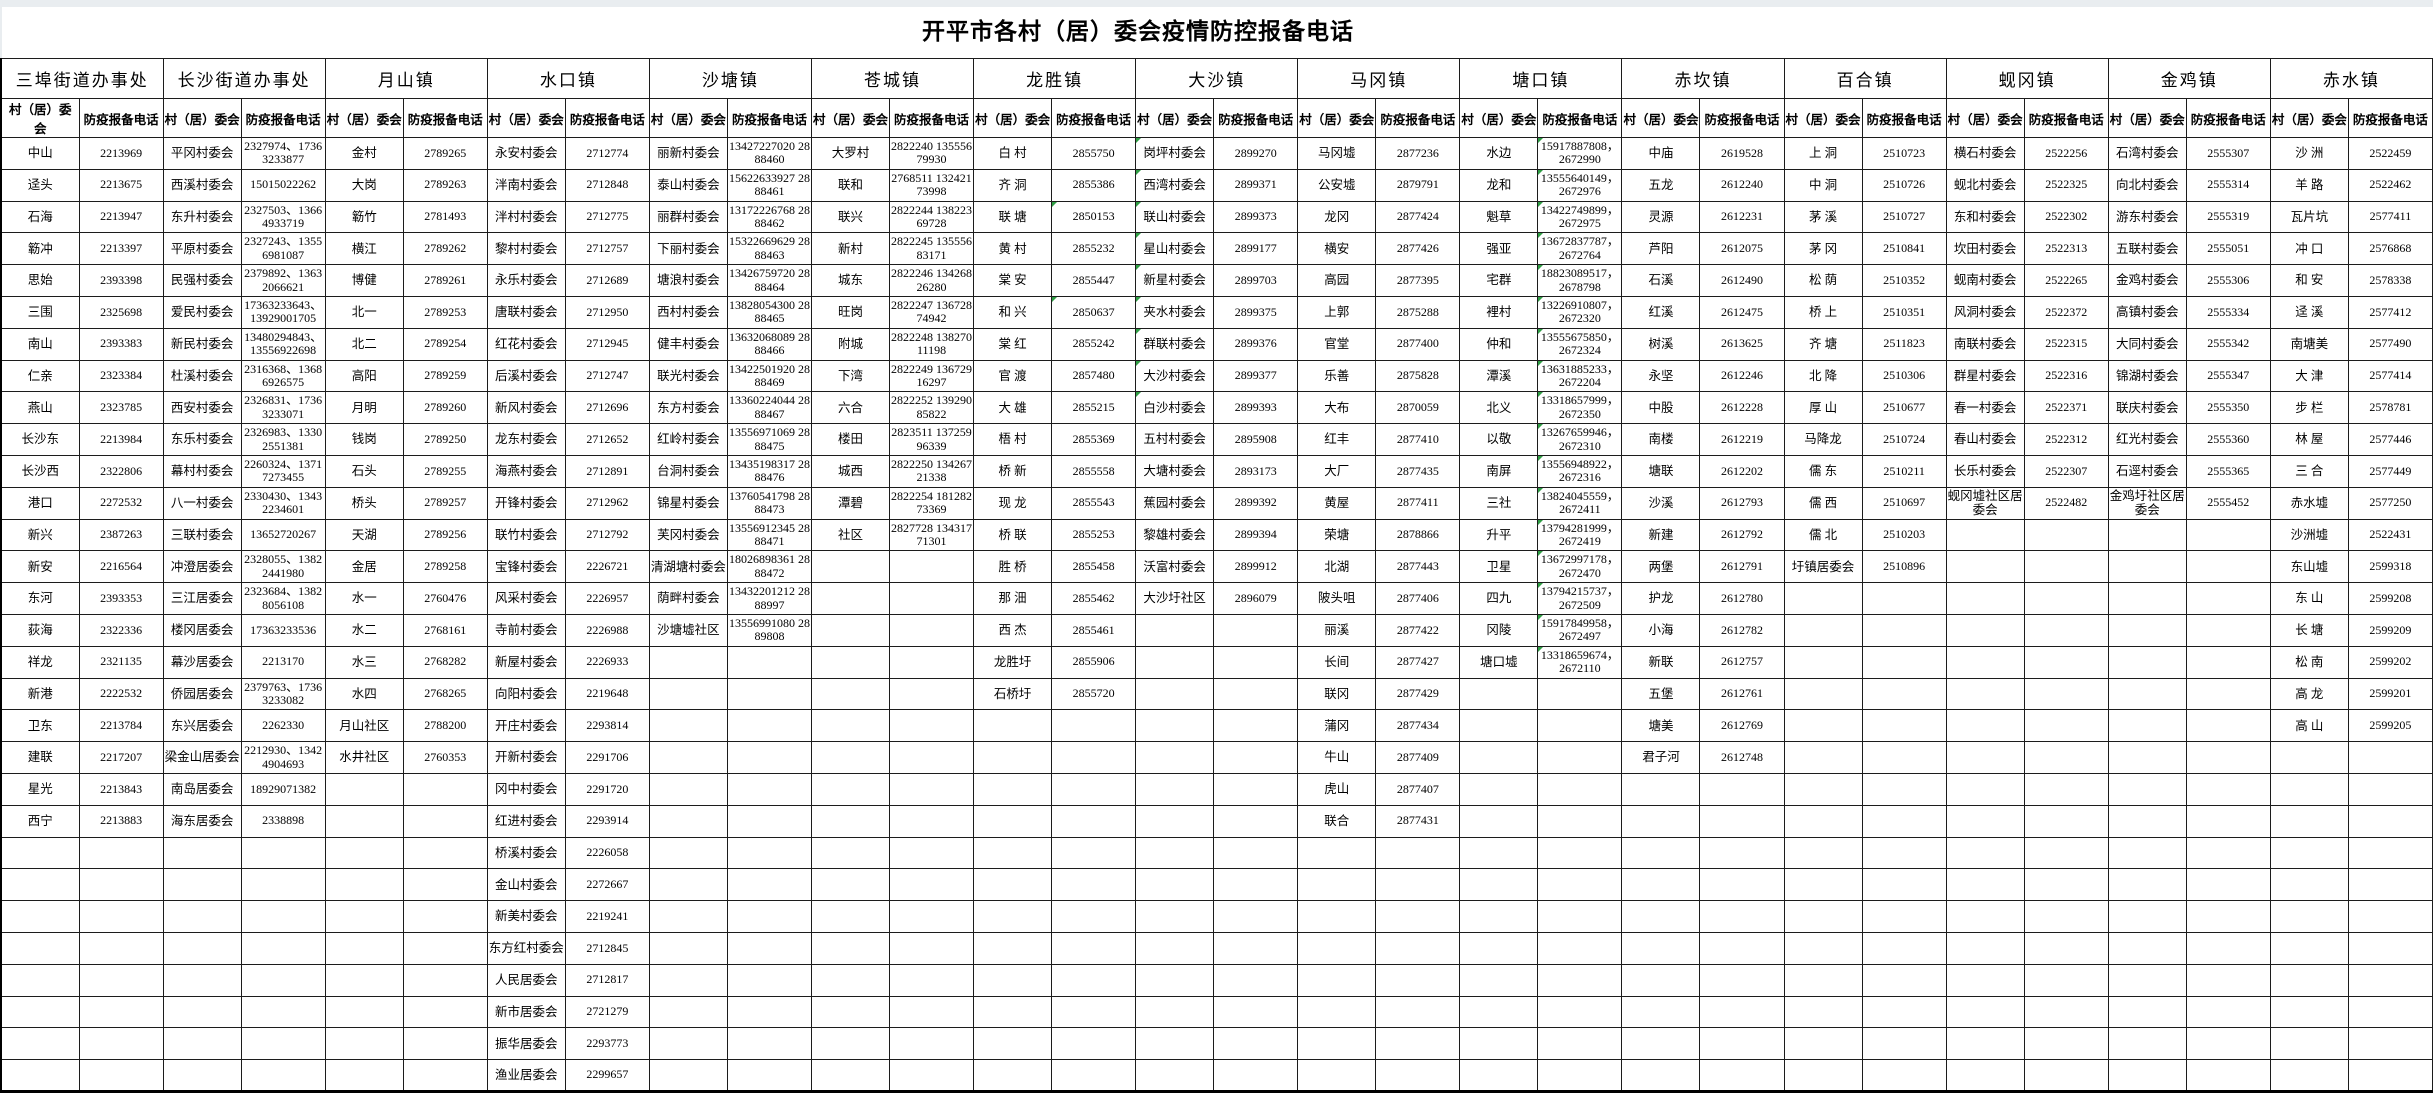  What do you see at coordinates (1904, 408) in the screenshot?
I see `phone-number-cell: 2510677` at bounding box center [1904, 408].